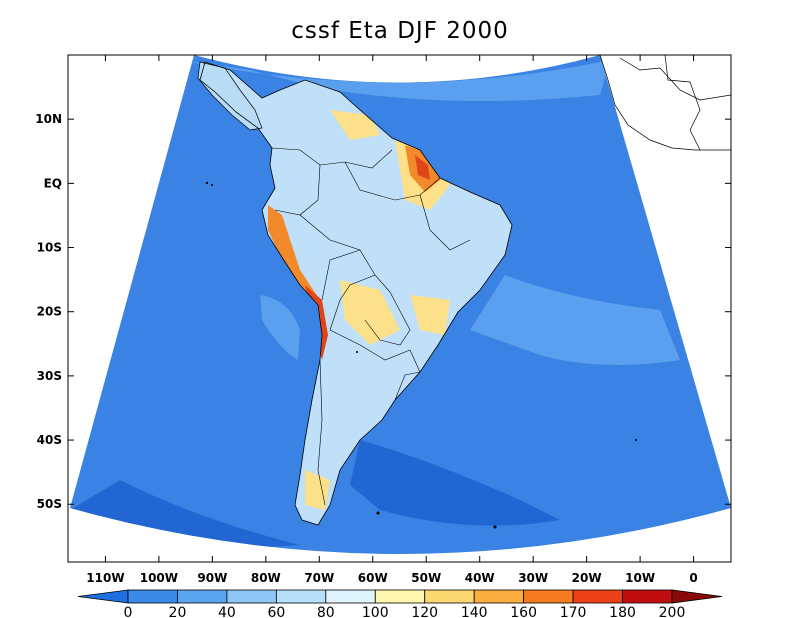  I want to click on lon-tick-label: 80W, so click(266, 578).